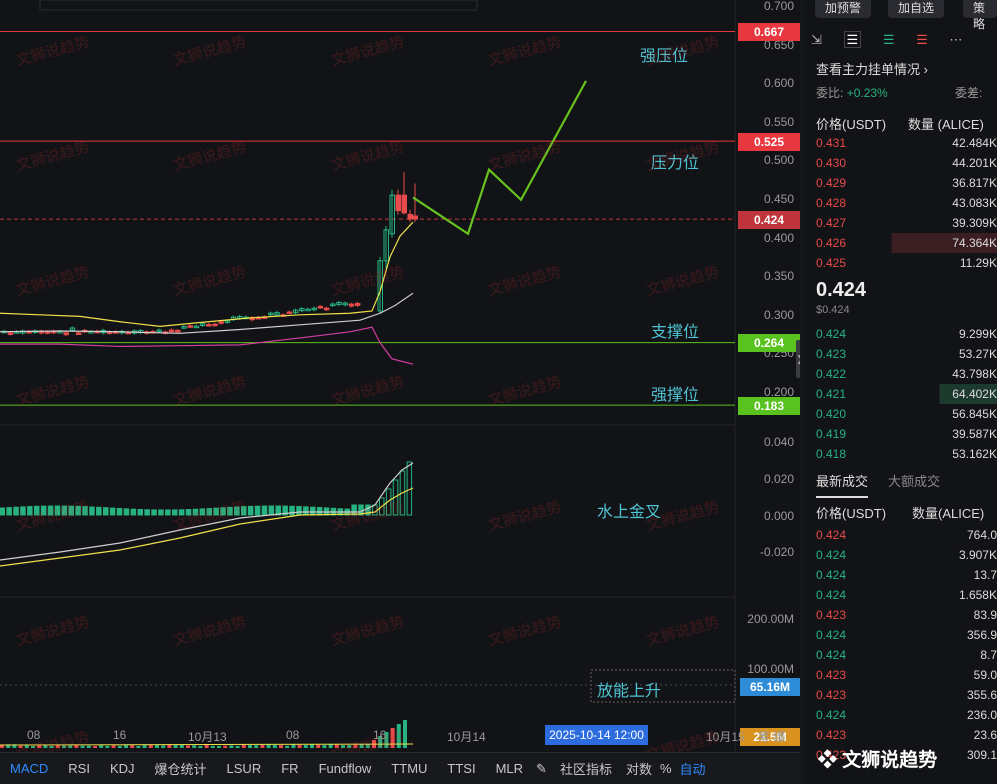 Image resolution: width=997 pixels, height=784 pixels. I want to click on ma-yellow-line, so click(207, 274).